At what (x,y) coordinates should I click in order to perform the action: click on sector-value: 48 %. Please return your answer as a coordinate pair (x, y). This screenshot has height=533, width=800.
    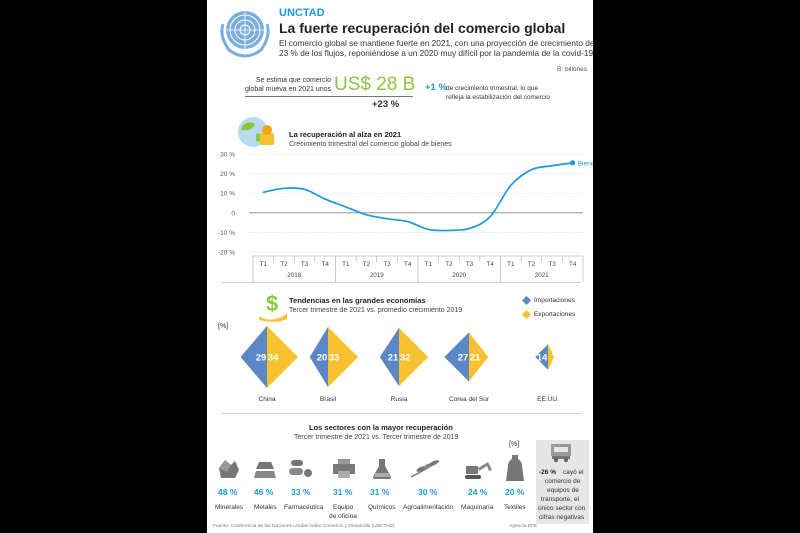
    Looking at the image, I should click on (228, 492).